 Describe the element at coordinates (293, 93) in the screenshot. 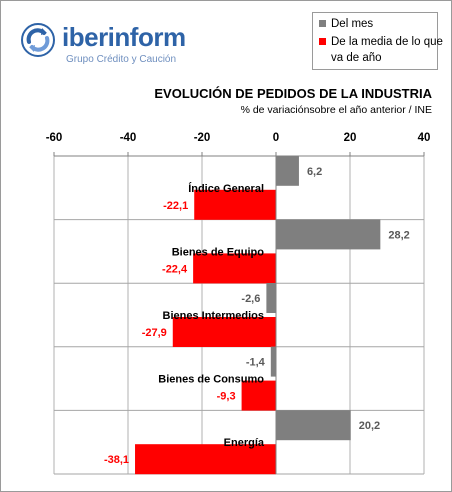

I see `chart-title: EVOLUCIÓN DE PEDIDOS DE LA INDUSTRIA` at that location.